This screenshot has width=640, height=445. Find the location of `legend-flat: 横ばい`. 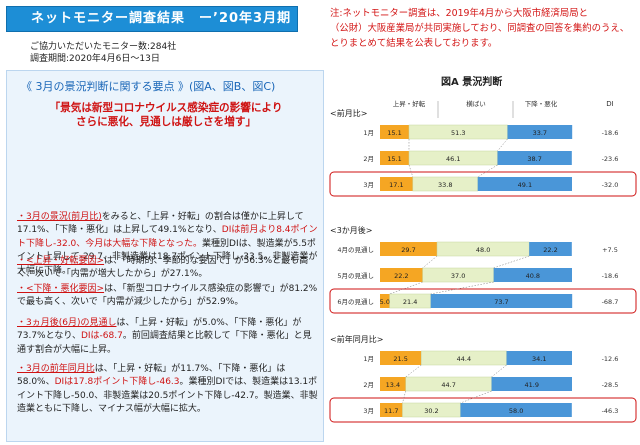

legend-flat: 横ばい is located at coordinates (476, 103).